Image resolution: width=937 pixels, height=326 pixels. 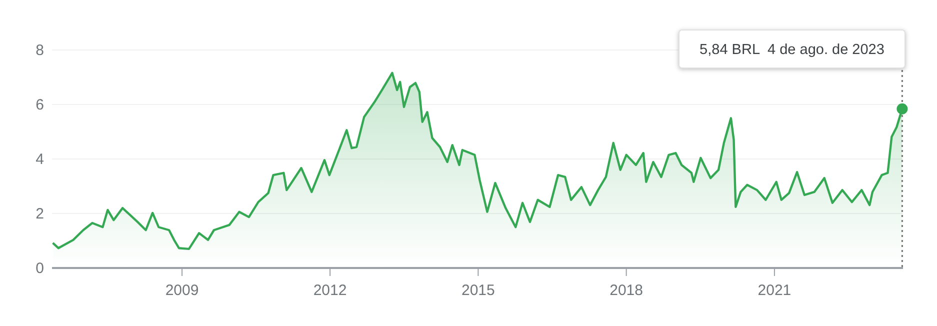 I want to click on x-tick-label: 2009, so click(x=182, y=290).